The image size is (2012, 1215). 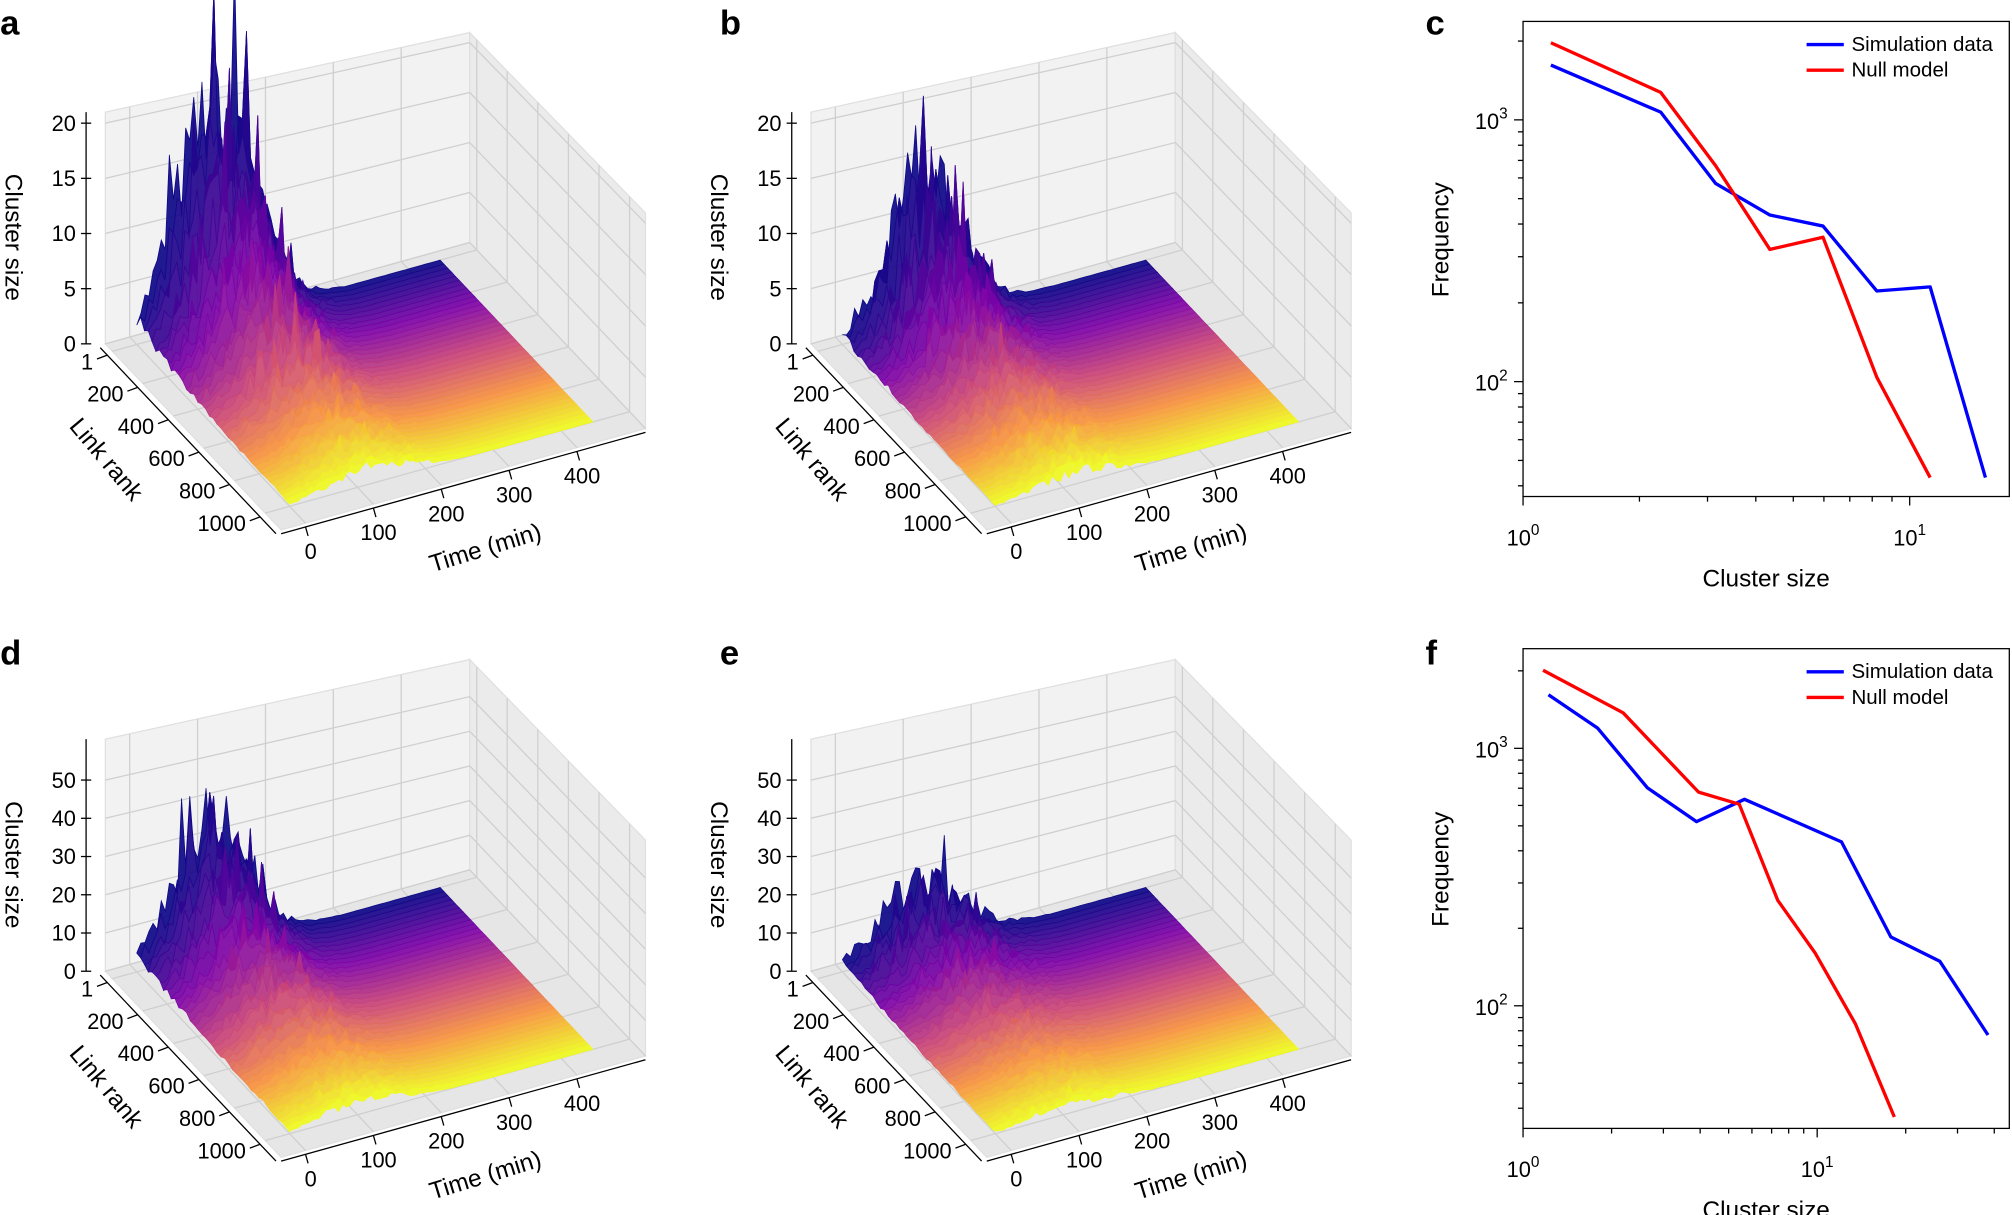 I want to click on z-tick-label: 40, so click(x=64, y=818).